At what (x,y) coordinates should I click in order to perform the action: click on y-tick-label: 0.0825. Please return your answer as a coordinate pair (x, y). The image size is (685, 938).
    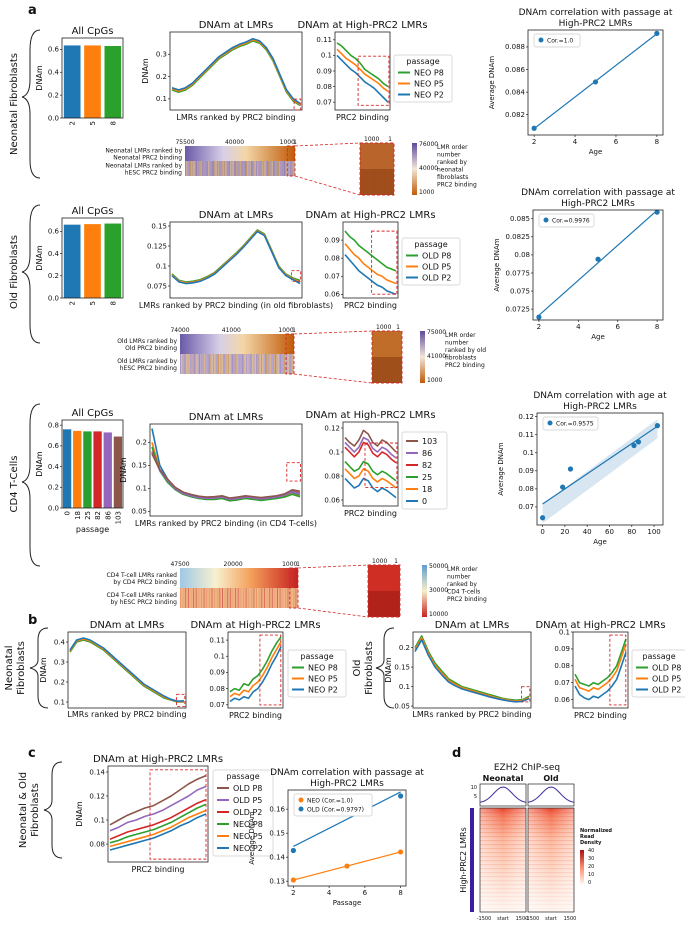
    Looking at the image, I should click on (518, 237).